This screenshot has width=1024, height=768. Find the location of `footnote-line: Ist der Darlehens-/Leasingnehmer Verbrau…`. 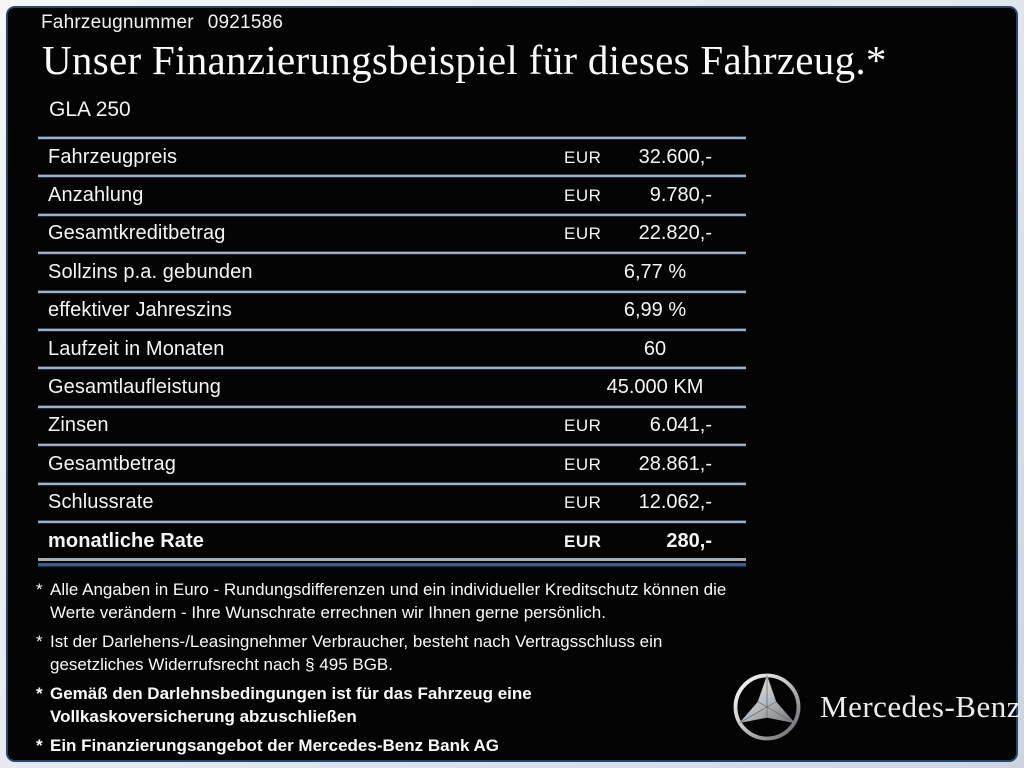

footnote-line: Ist der Darlehens-/Leasingnehmer Verbrau… is located at coordinates (356, 641).